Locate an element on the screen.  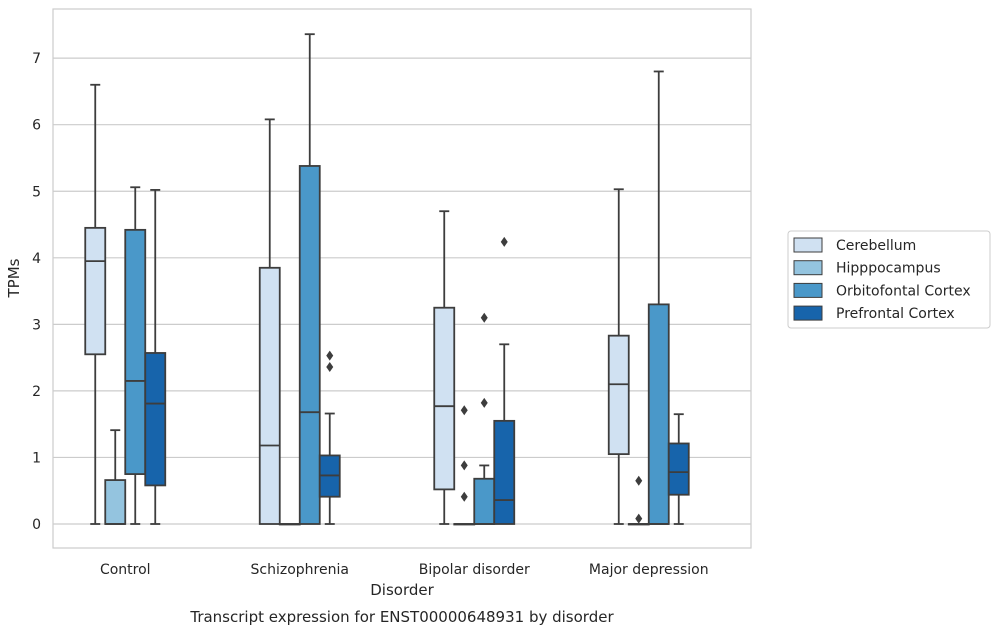
legend-label: Orbitofontal Cortex is located at coordinates (903, 291).